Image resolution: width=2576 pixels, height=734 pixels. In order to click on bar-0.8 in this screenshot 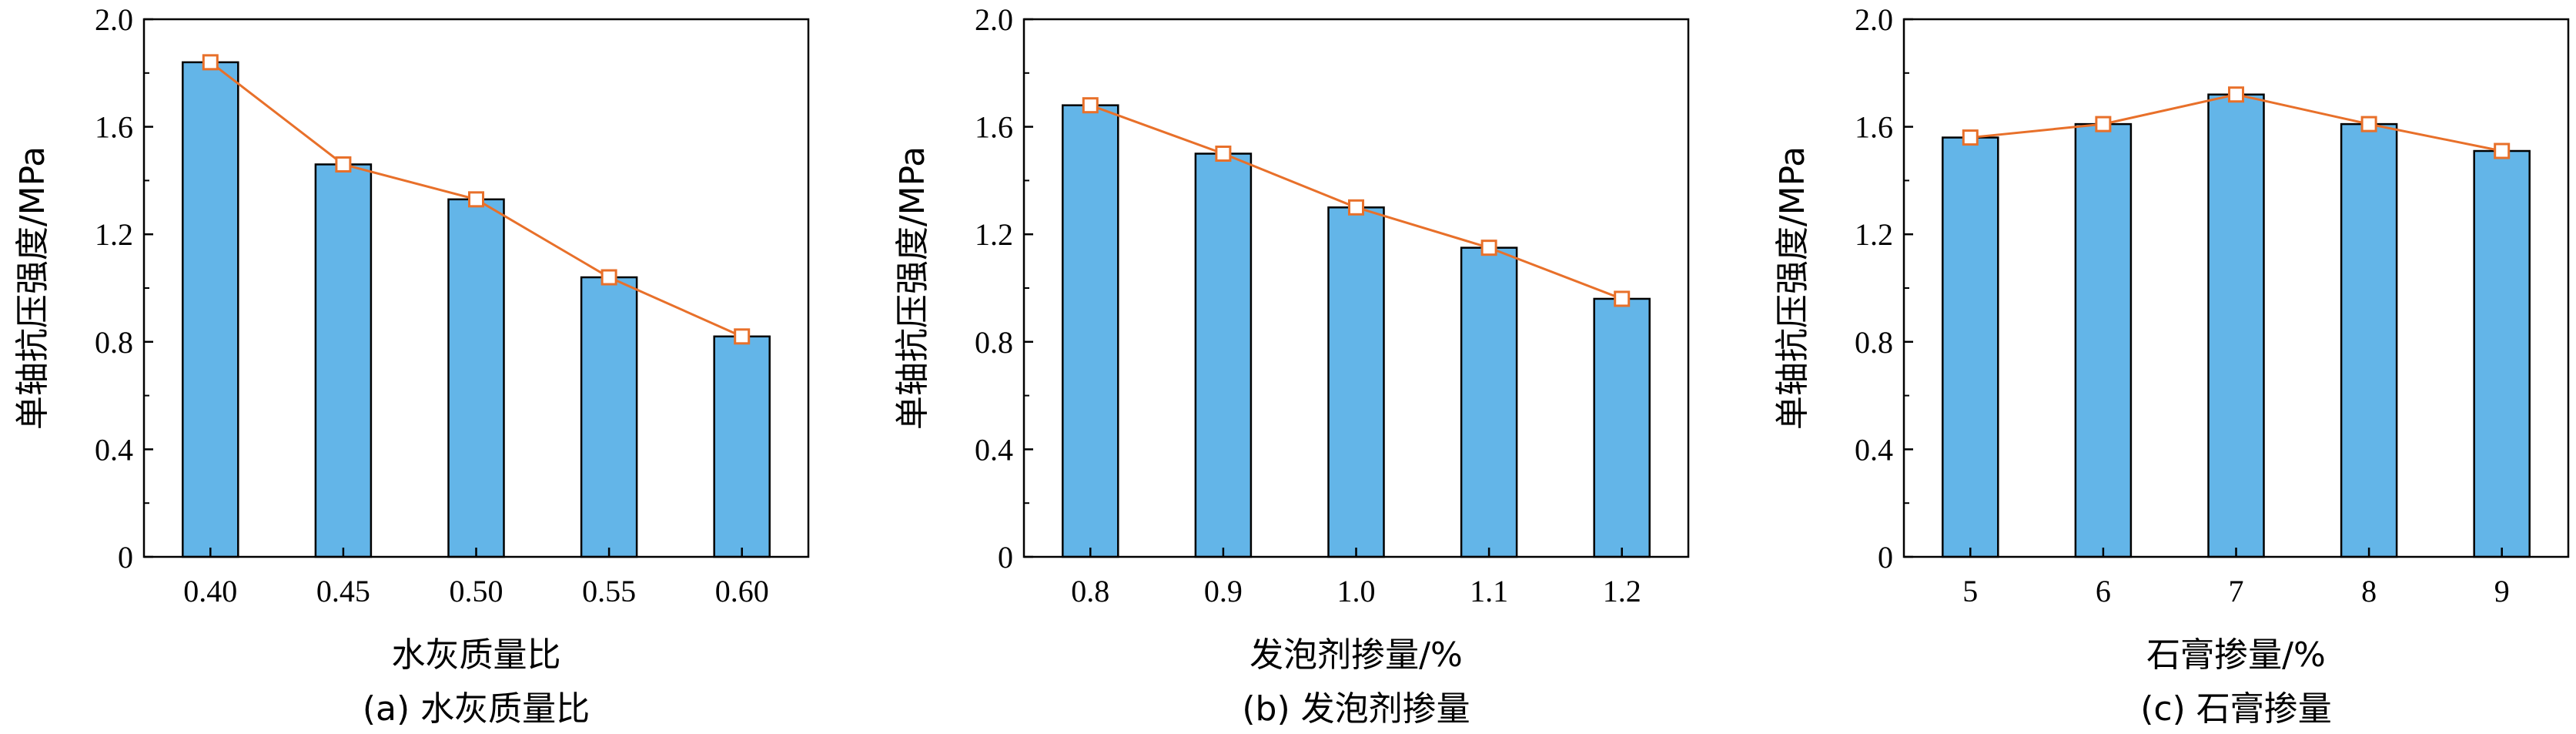, I will do `click(1090, 331)`.